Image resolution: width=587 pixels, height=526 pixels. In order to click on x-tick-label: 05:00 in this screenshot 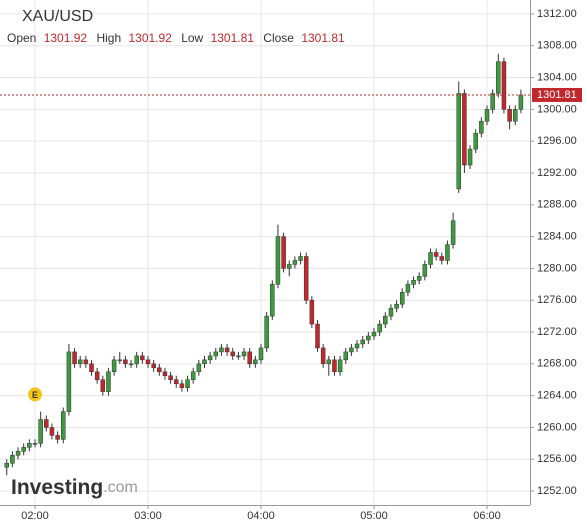, I will do `click(374, 516)`.